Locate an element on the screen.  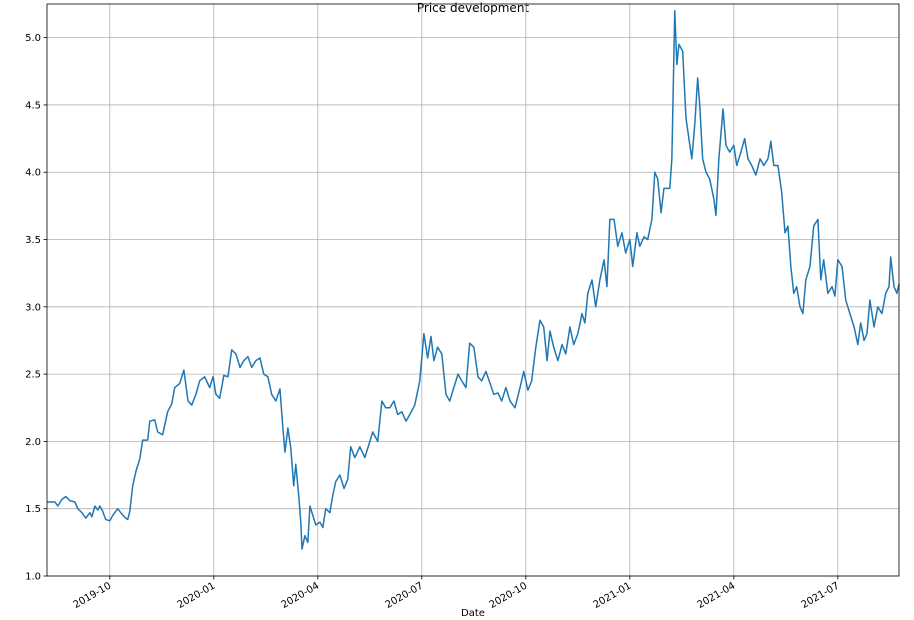
x-tick-label: 2020-07 is located at coordinates (405, 596).